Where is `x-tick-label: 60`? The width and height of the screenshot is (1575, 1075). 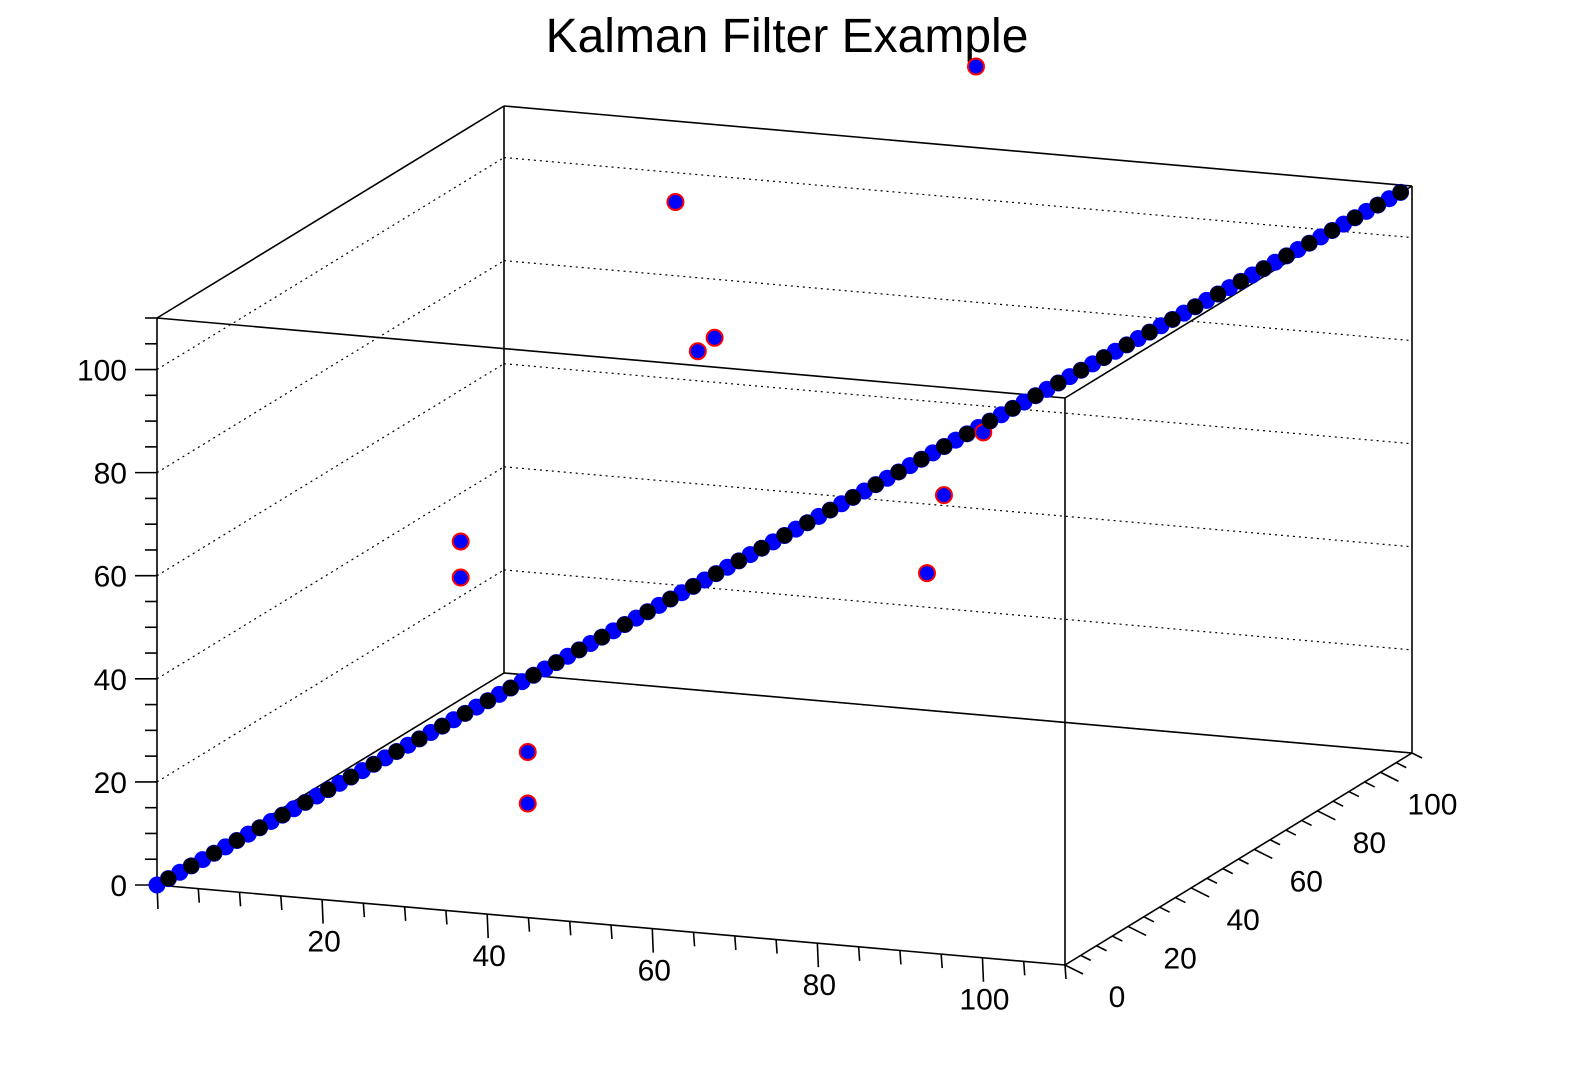
x-tick-label: 60 is located at coordinates (654, 971).